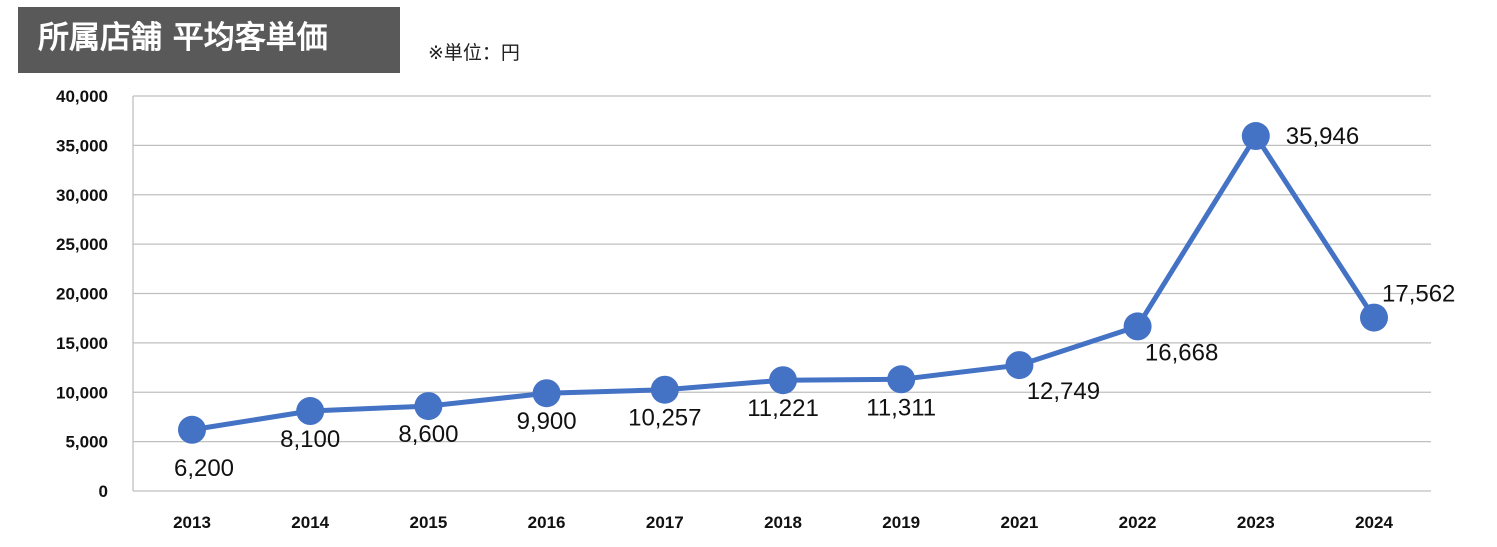 This screenshot has width=1497, height=547. I want to click on y-tick-label: 20,000, so click(82, 294).